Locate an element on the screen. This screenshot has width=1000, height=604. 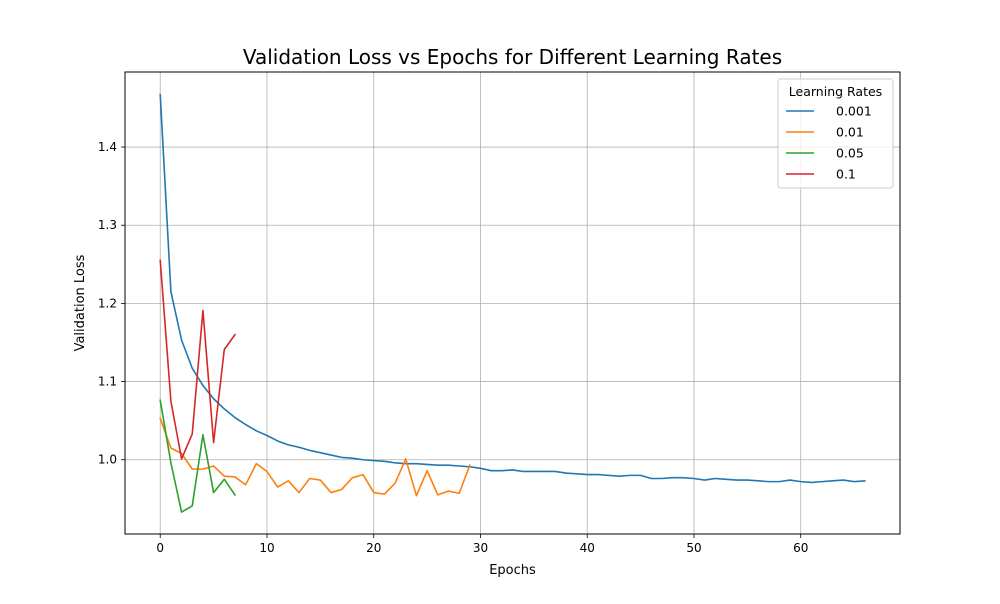
y-tick-label: 1.1 is located at coordinates (107, 382).